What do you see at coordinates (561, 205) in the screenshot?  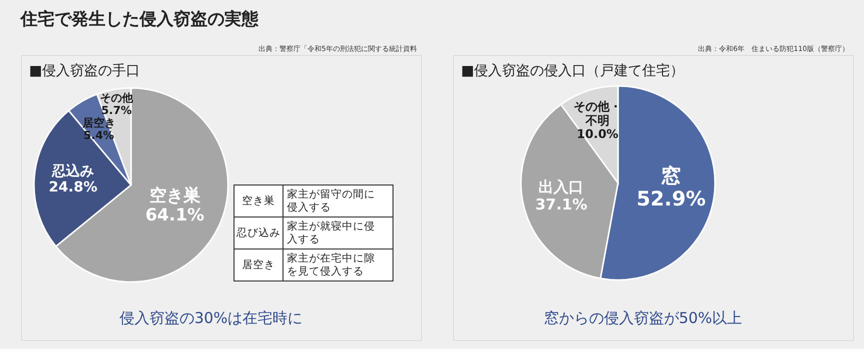 I see `data-label: 37.1%` at bounding box center [561, 205].